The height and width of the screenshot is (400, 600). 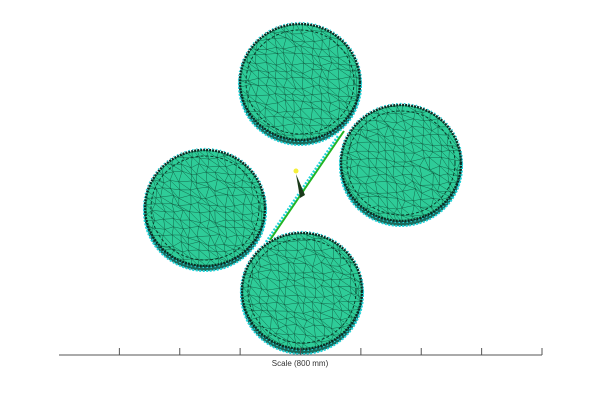 What do you see at coordinates (300, 363) in the screenshot?
I see `scale-label: Scale (800 mm)` at bounding box center [300, 363].